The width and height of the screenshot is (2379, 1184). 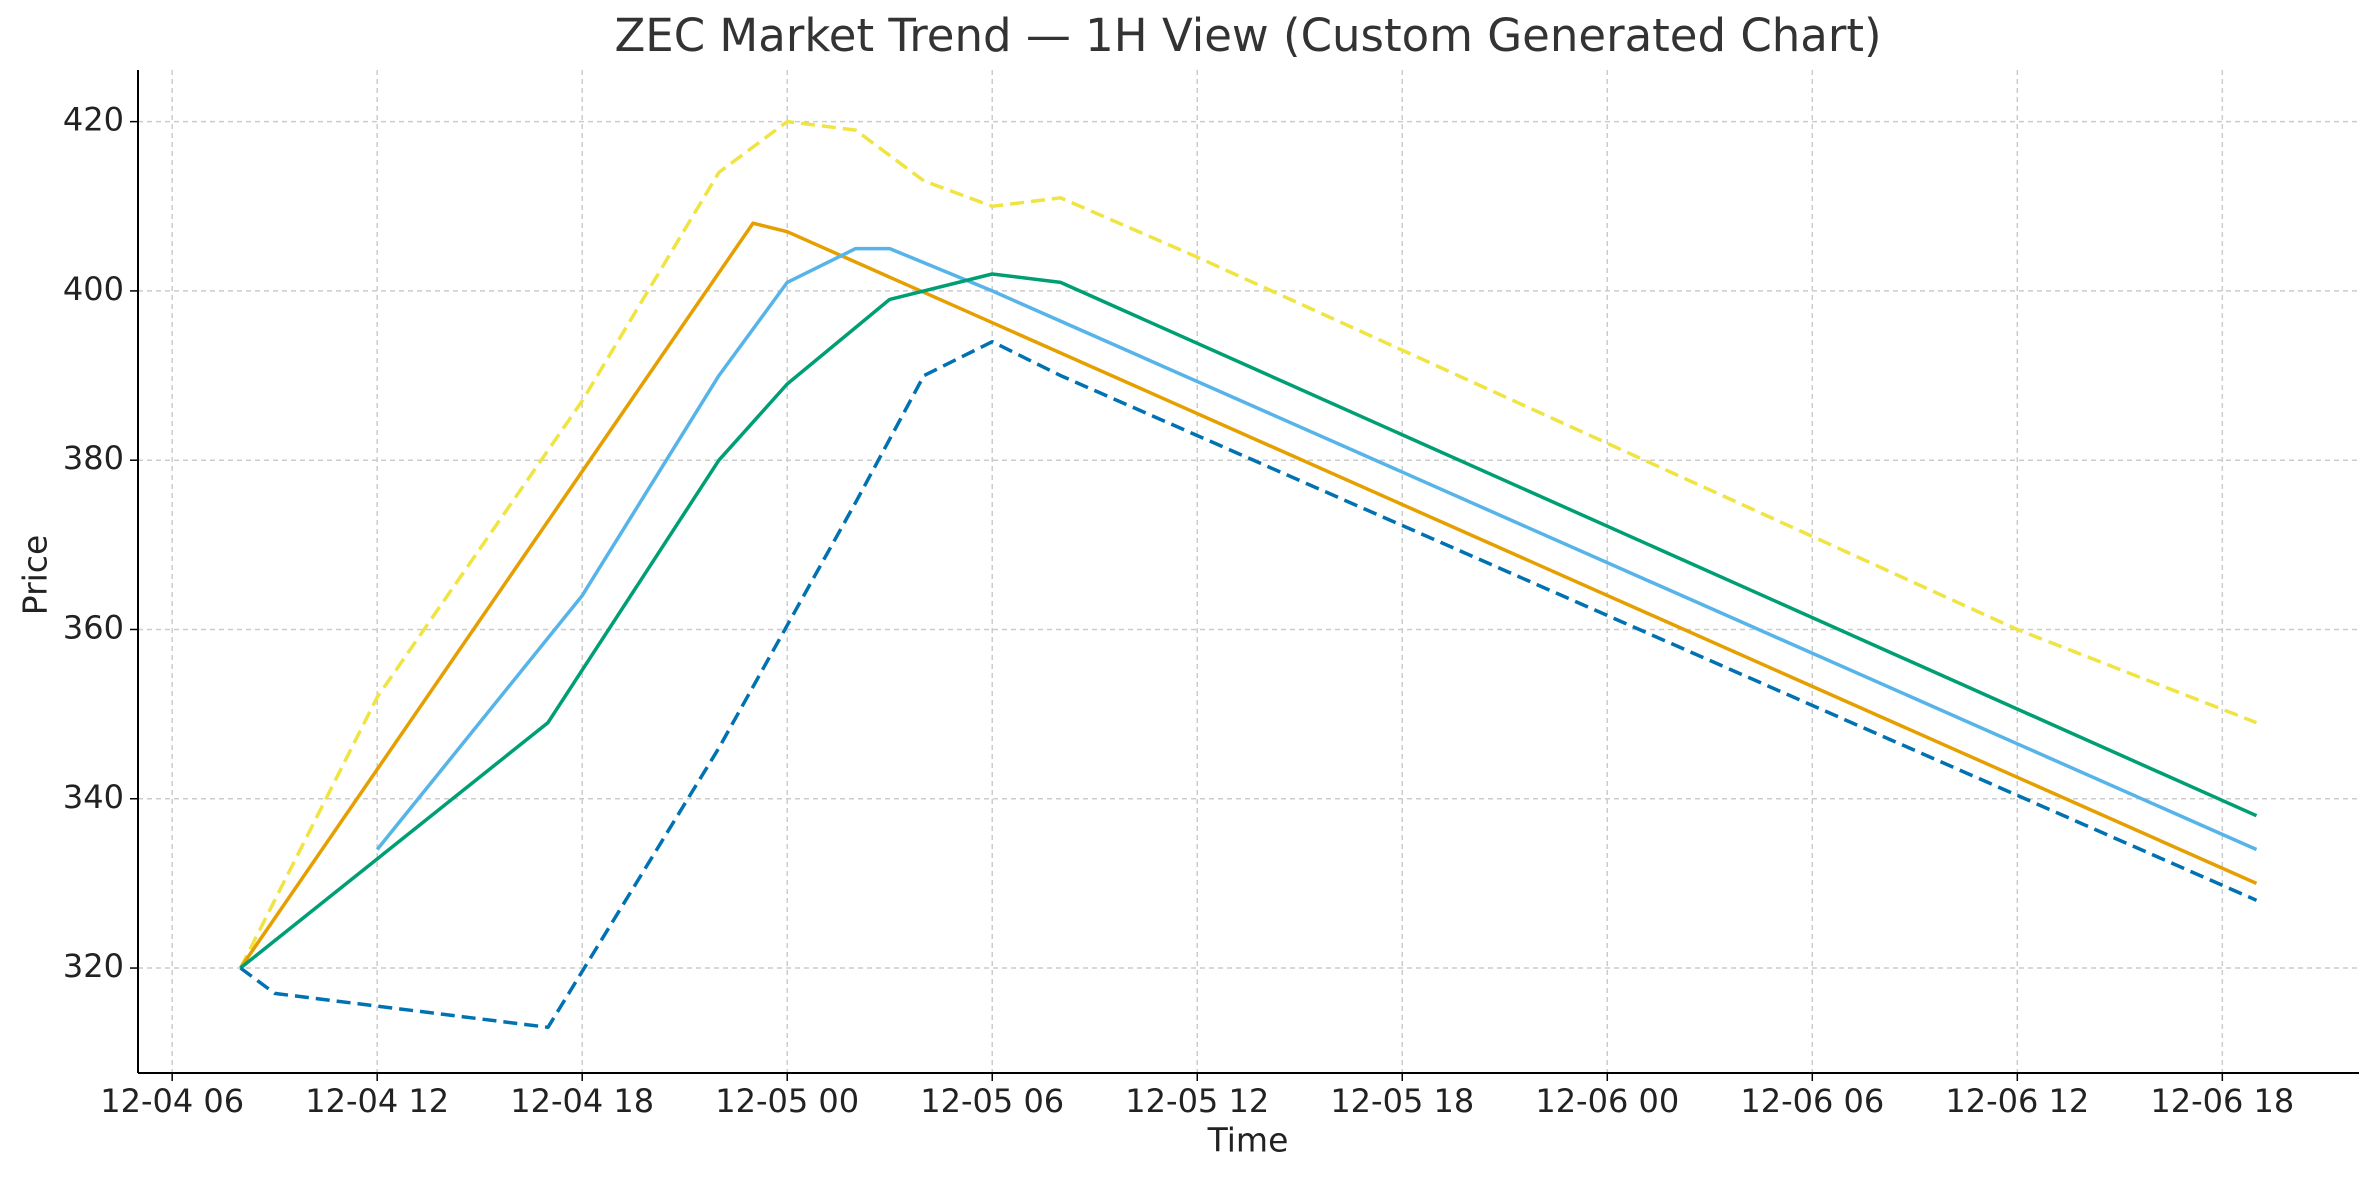 I want to click on y-tick-label: 320, so click(x=93, y=966).